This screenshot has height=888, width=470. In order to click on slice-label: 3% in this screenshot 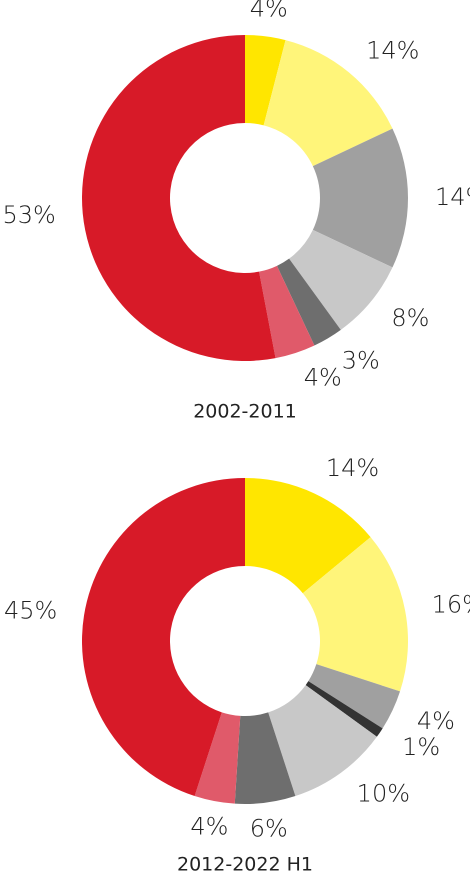, I will do `click(361, 361)`.